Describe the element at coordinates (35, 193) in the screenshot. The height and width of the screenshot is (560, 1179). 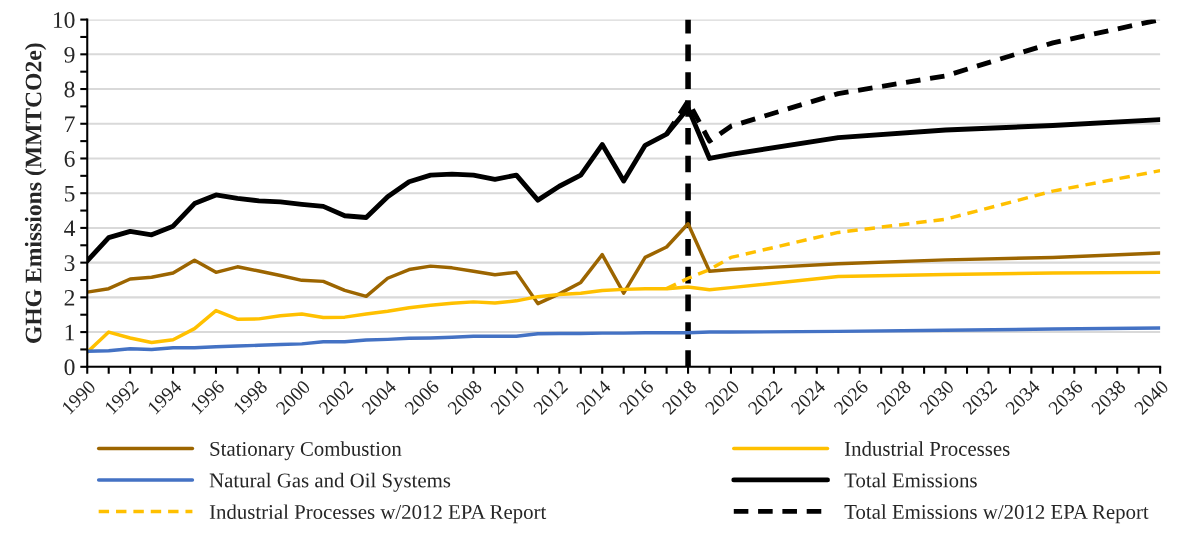
I see `y-axis-title: GHG Emissions (MMTCO2e)` at that location.